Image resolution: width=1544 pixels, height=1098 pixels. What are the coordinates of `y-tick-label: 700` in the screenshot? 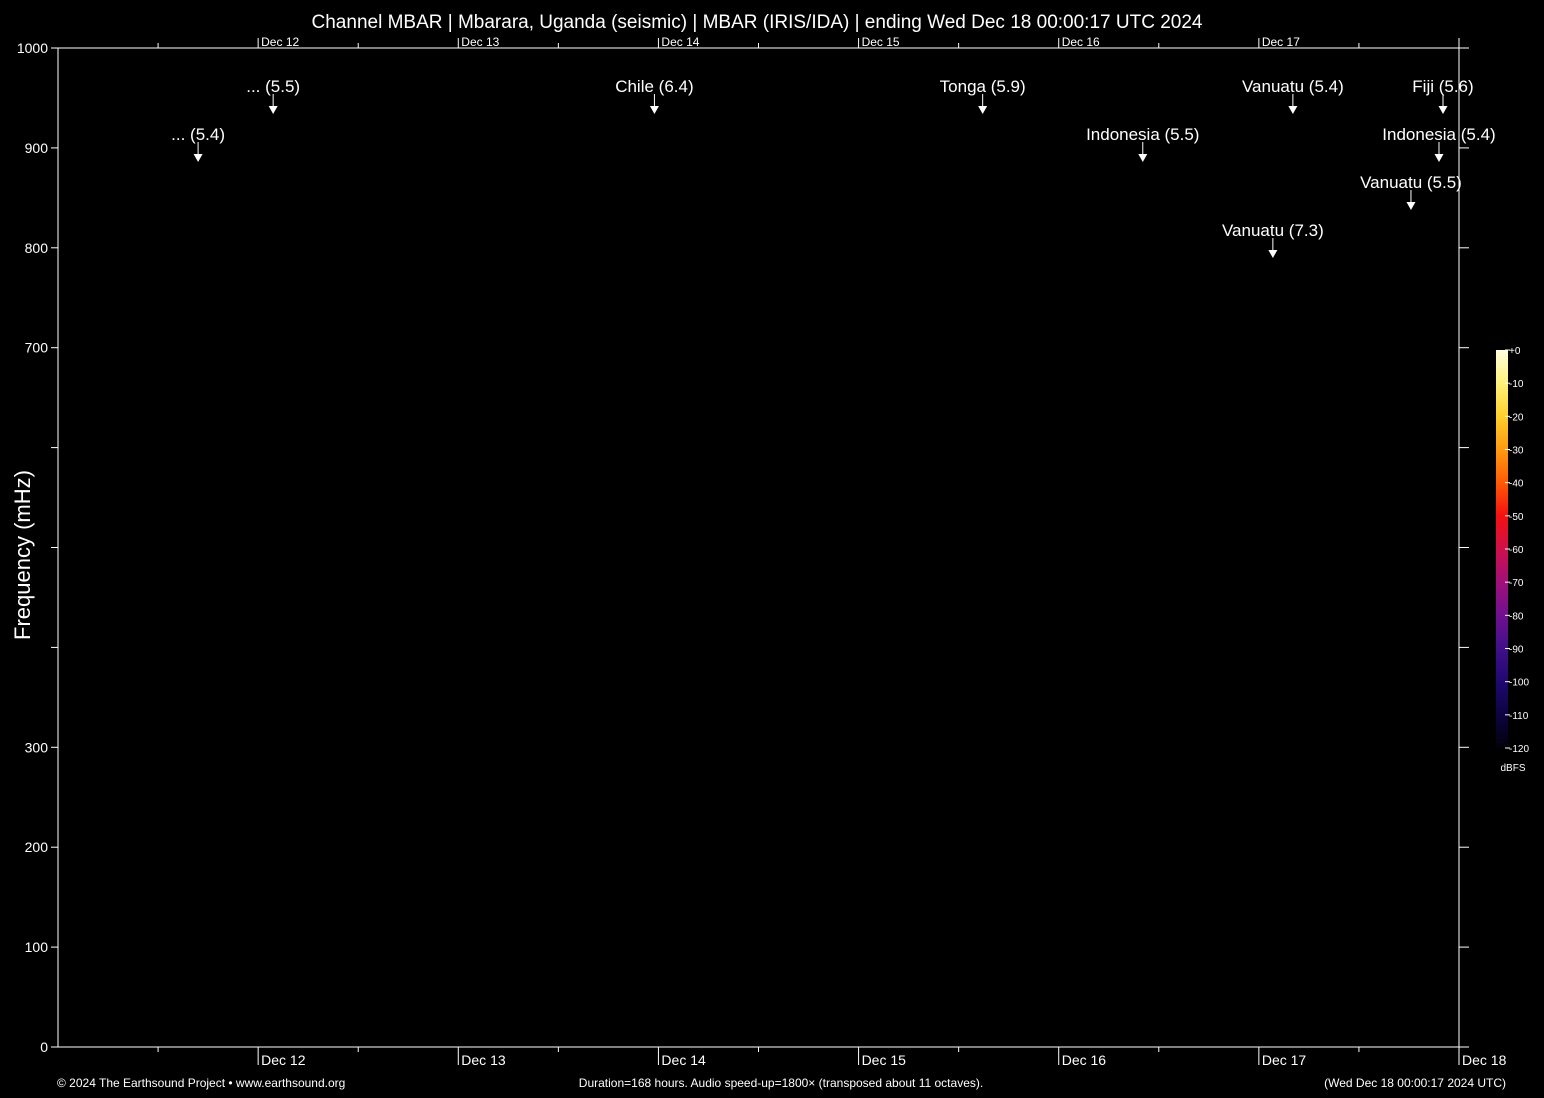 It's located at (37, 348).